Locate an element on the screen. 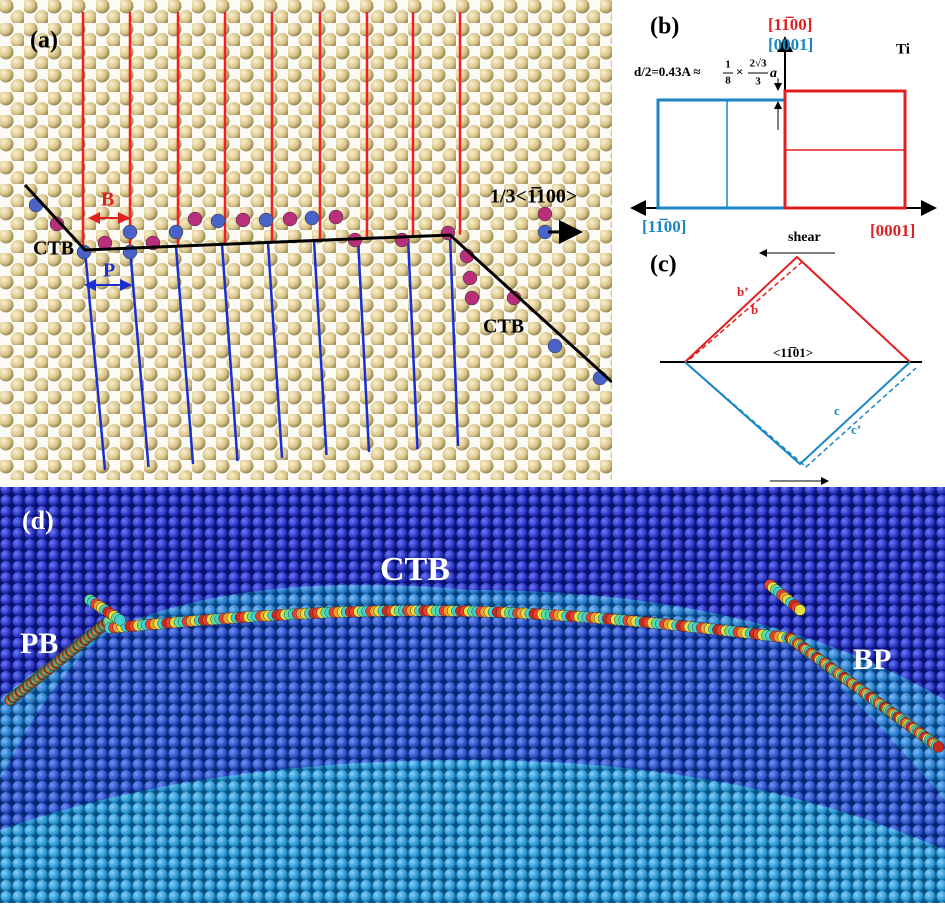 This screenshot has height=908, width=945. direction-label: <11̅01> is located at coordinates (793, 352).